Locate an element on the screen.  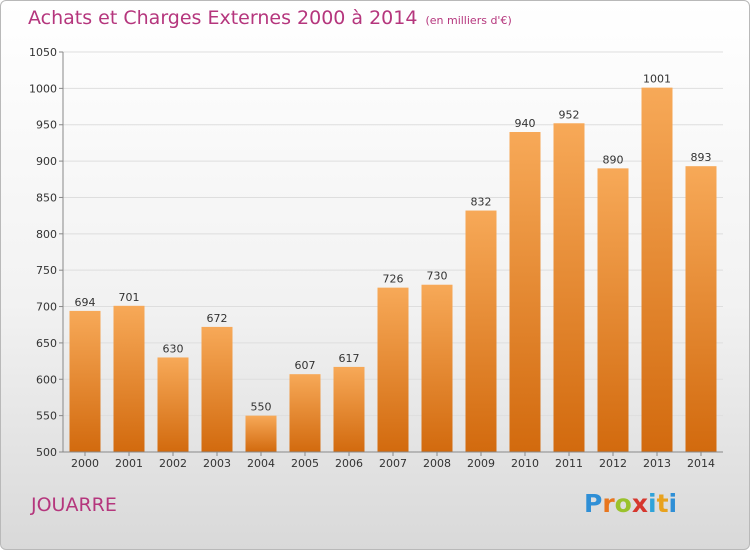
value-label-2014: 893 is located at coordinates (701, 157).